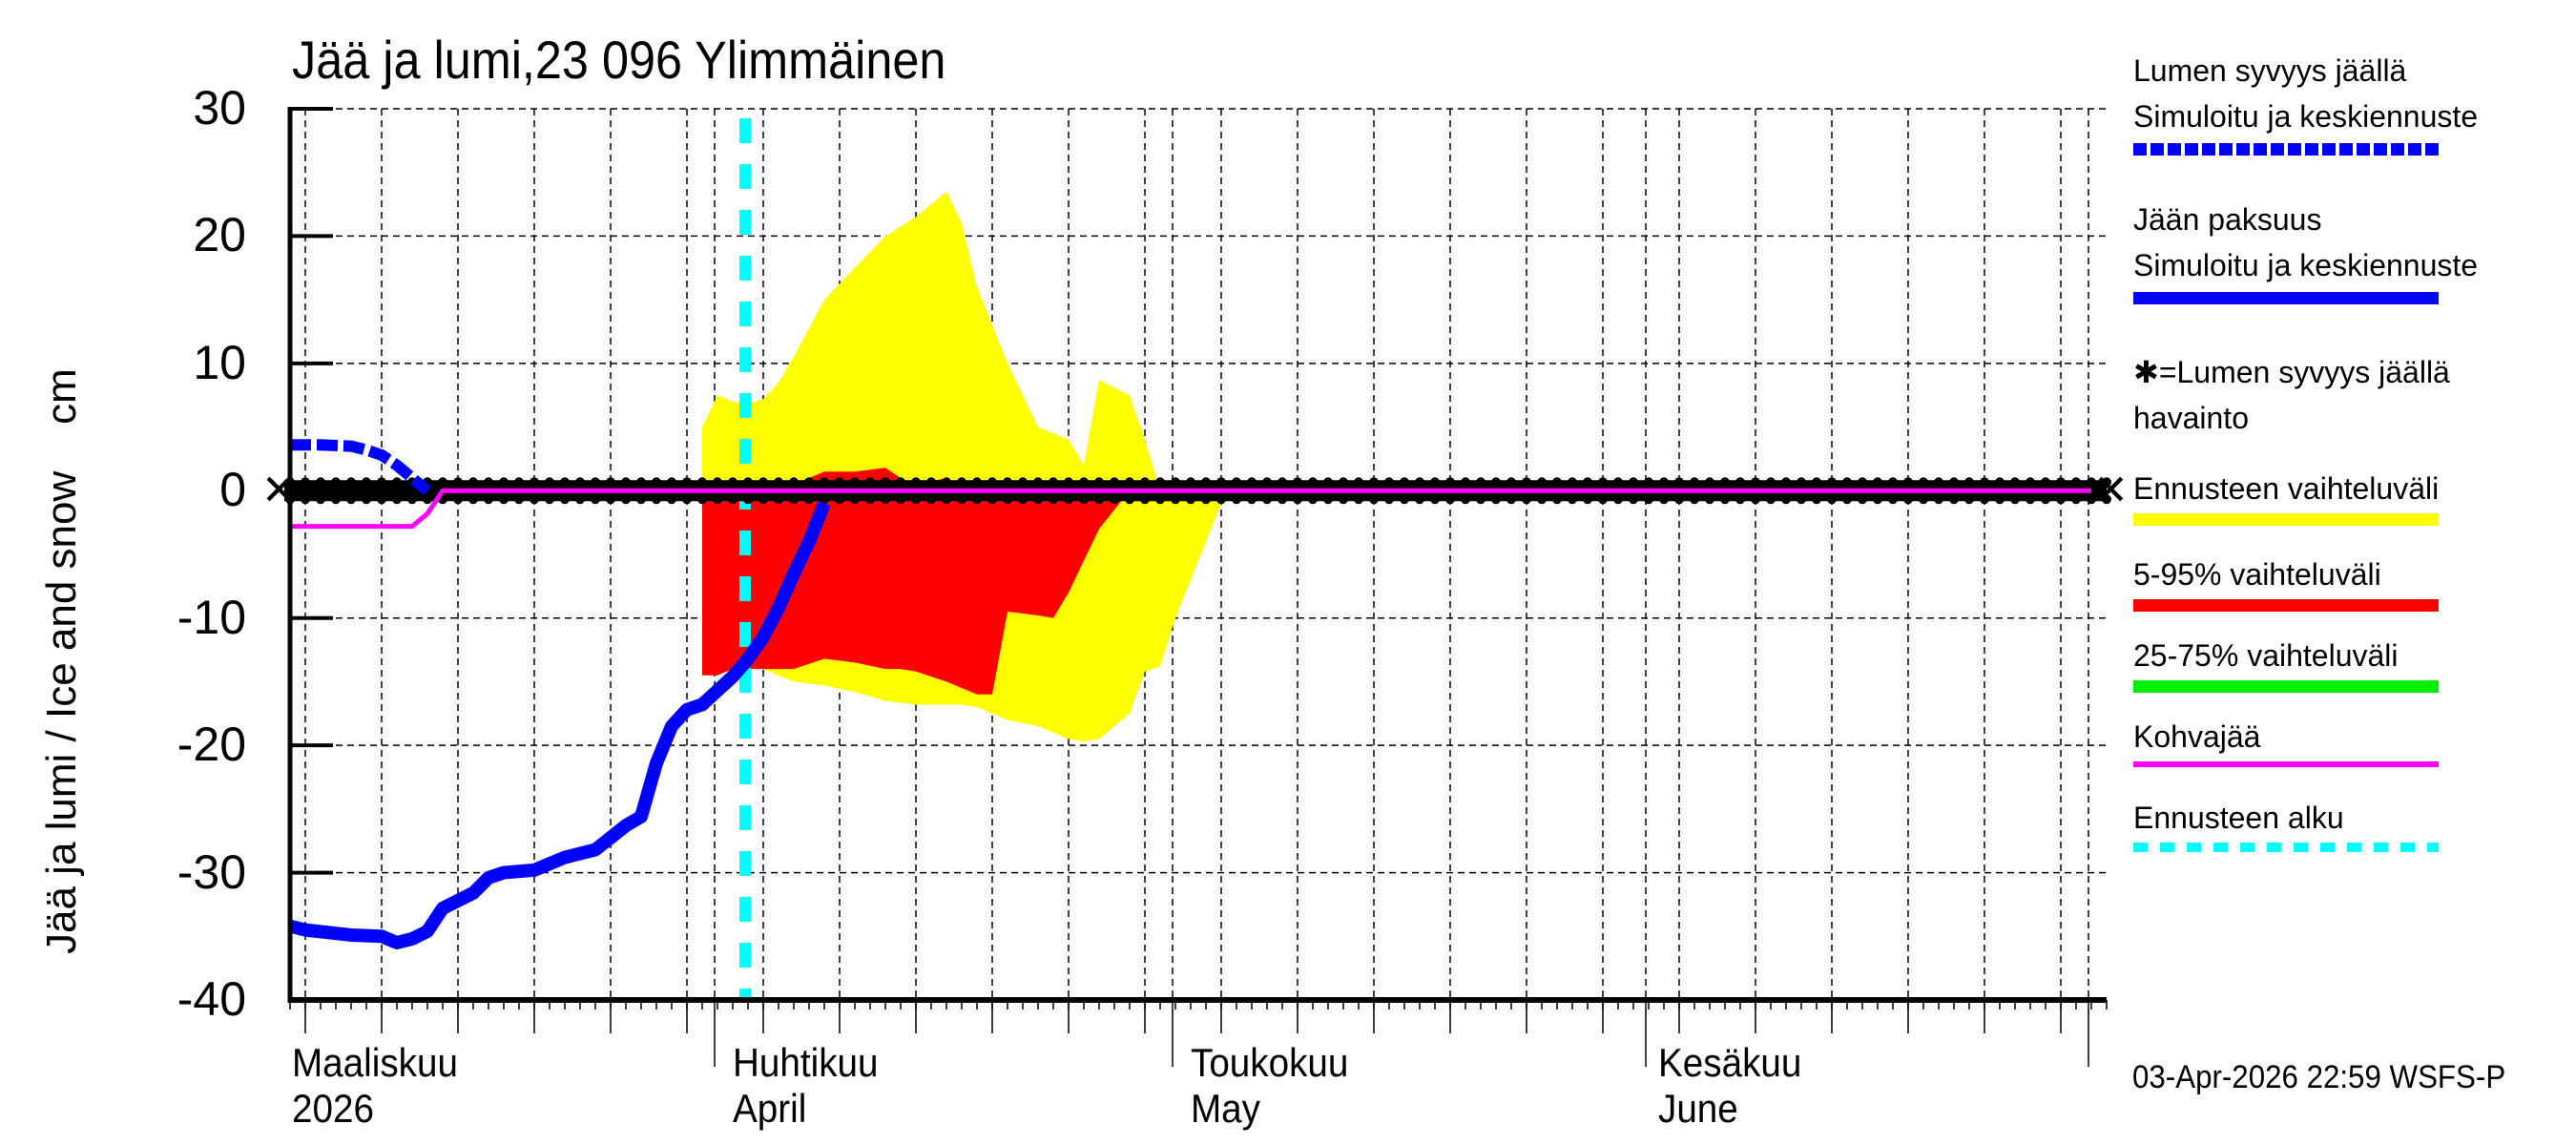  Describe the element at coordinates (2191, 418) in the screenshot. I see `legend-label: havainto` at that location.